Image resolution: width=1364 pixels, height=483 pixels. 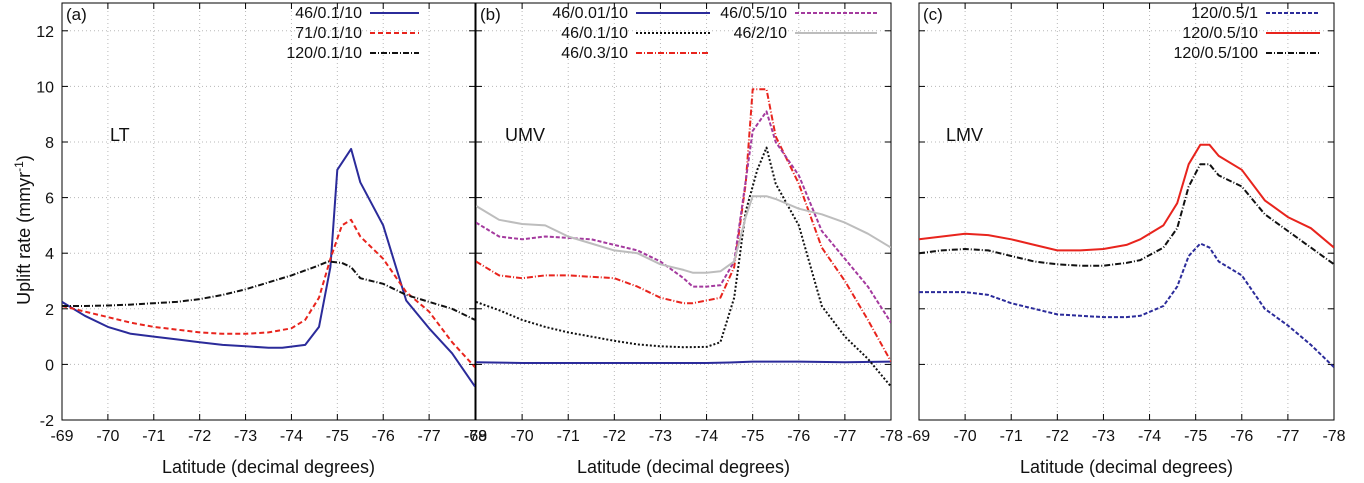 What do you see at coordinates (19, 166) in the screenshot?
I see `y-axis-label-superscript: -1` at bounding box center [19, 166].